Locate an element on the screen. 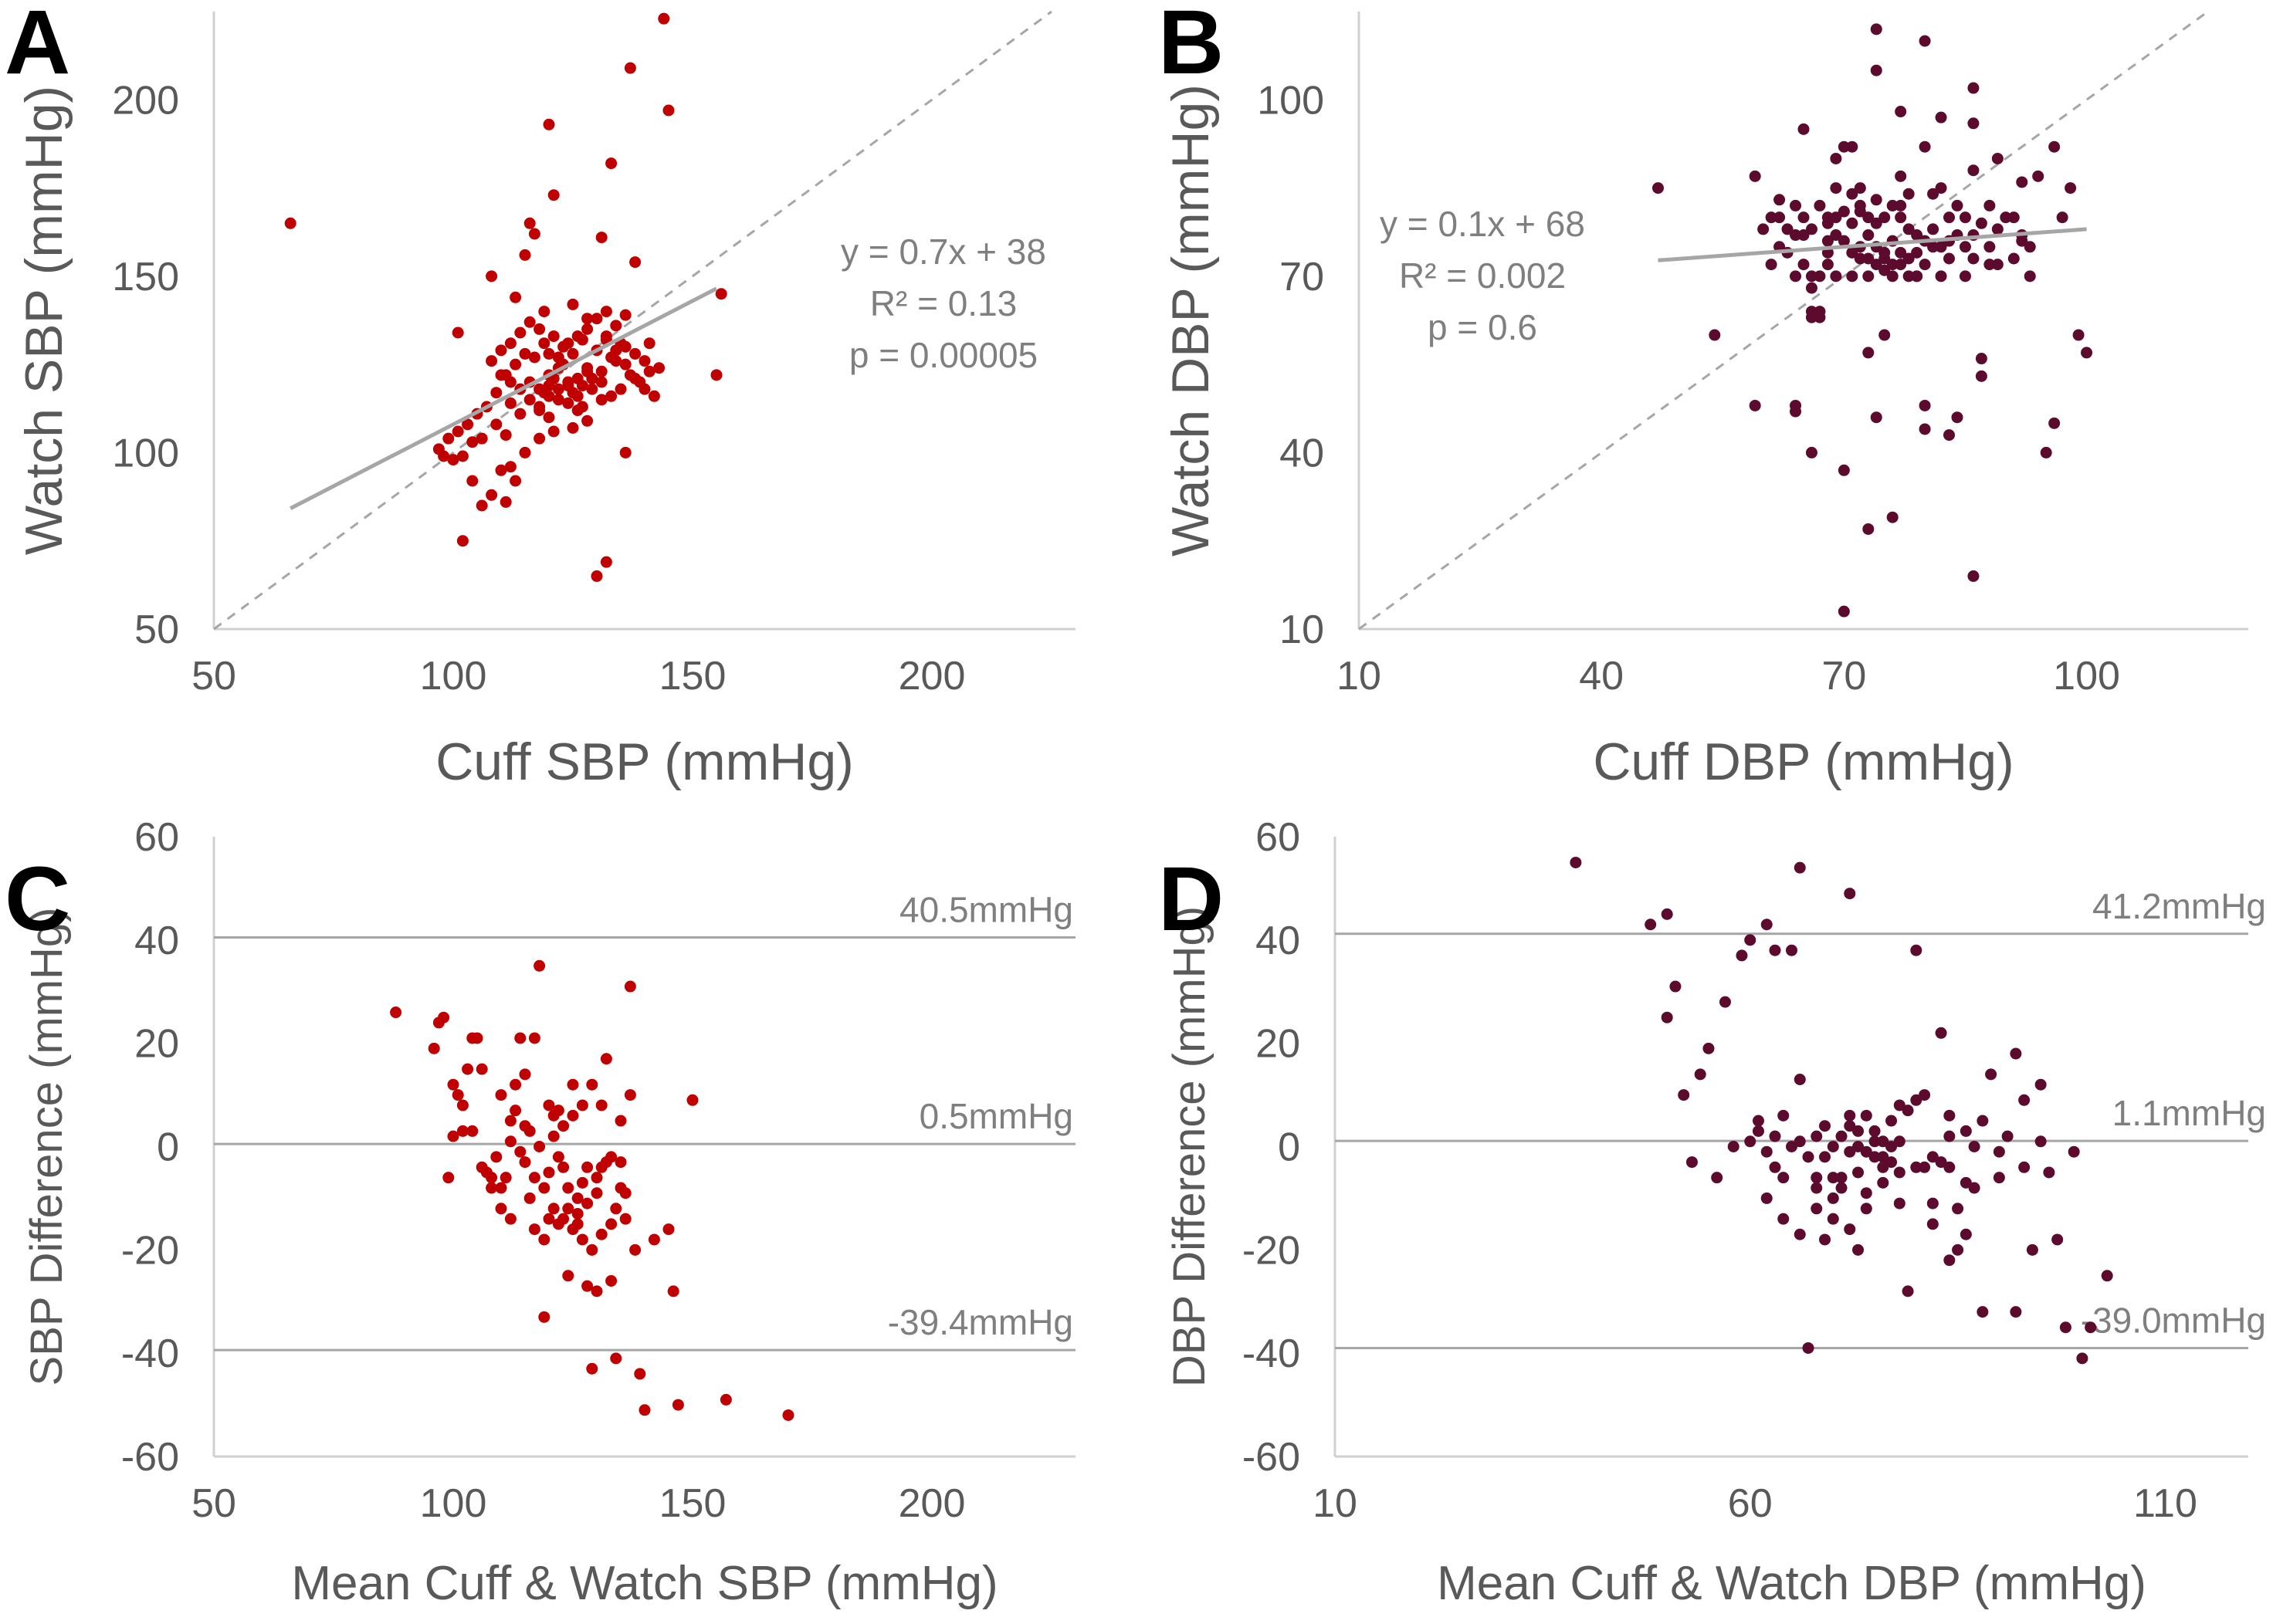  regression-stat: p = 0.00005 is located at coordinates (943, 355).